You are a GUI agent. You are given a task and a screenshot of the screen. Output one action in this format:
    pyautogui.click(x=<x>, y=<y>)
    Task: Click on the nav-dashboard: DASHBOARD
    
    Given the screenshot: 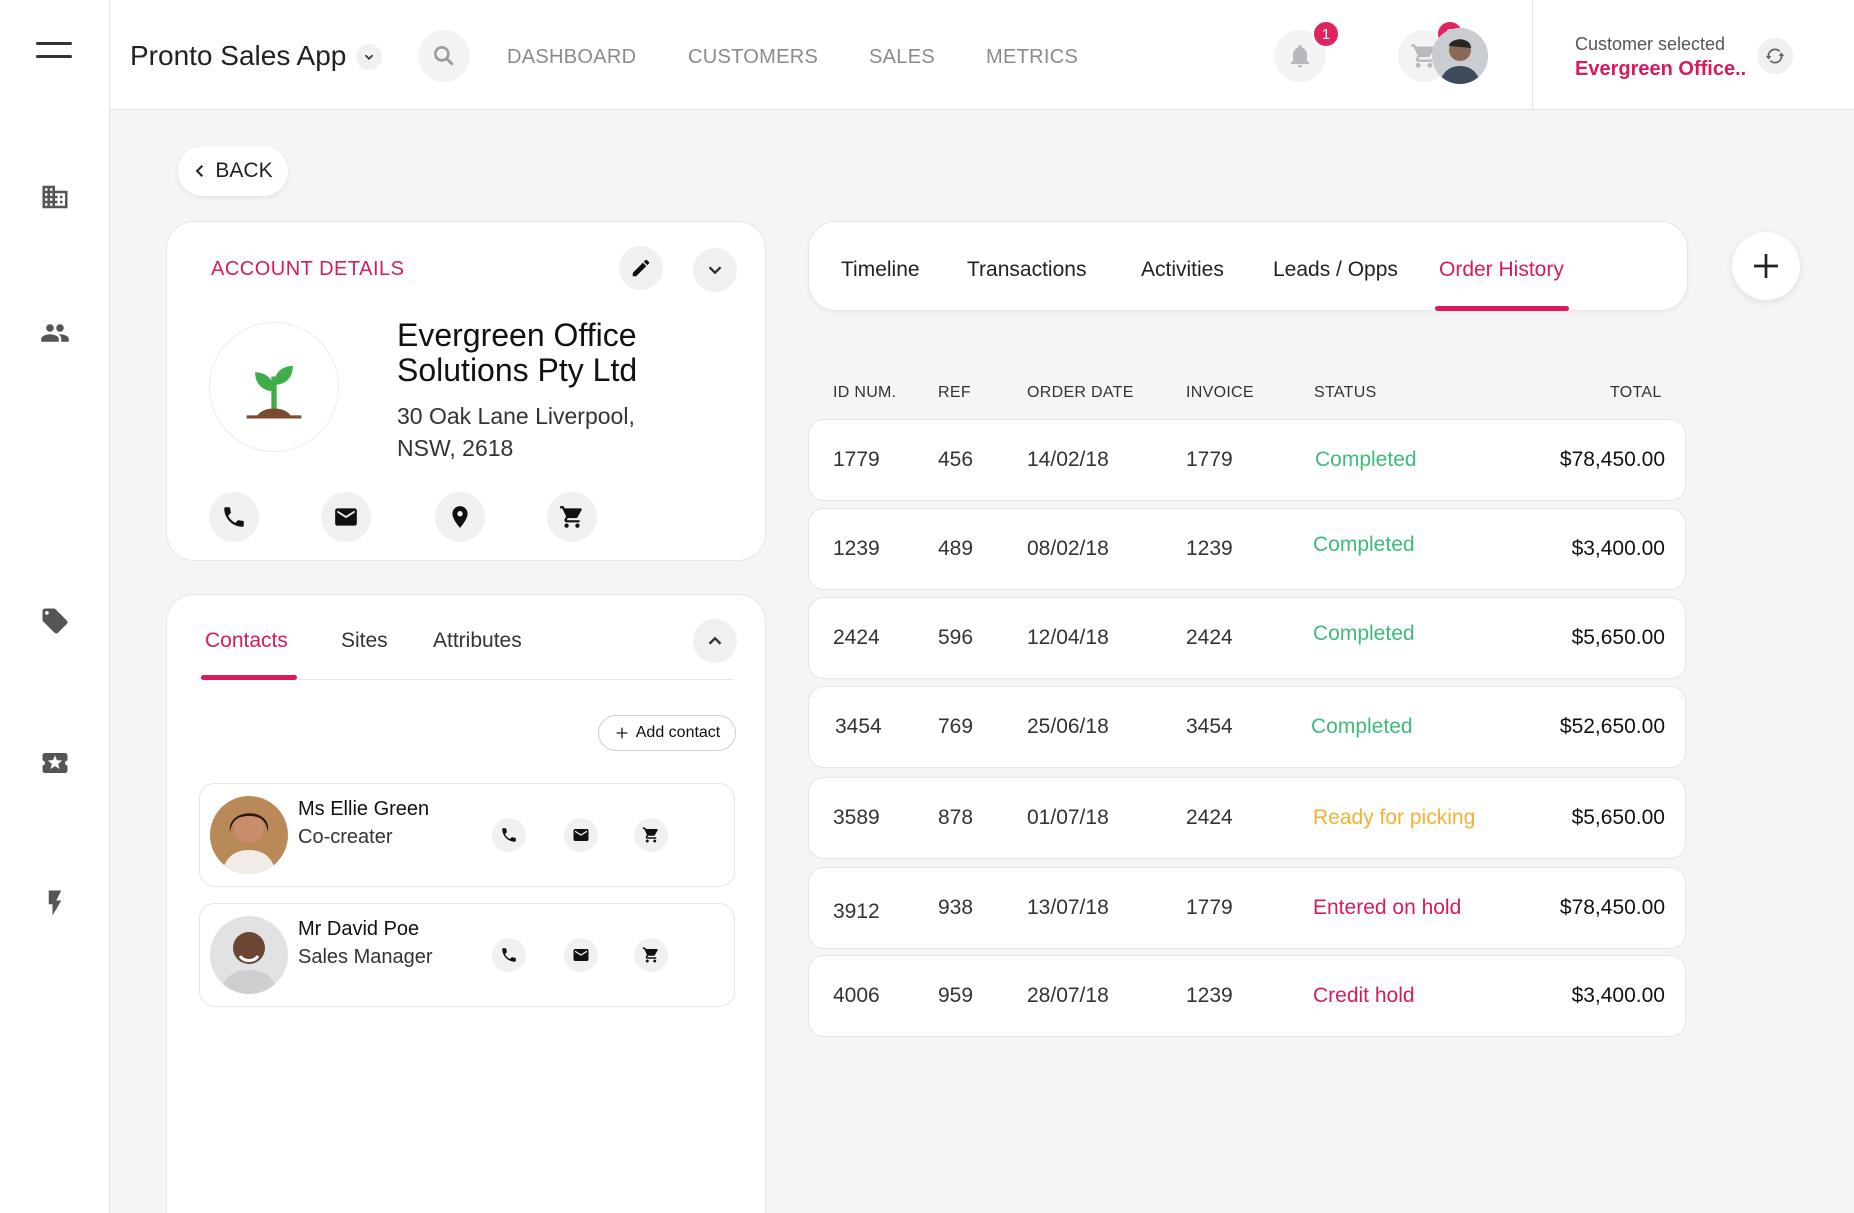 What is the action you would take?
    pyautogui.click(x=572, y=57)
    